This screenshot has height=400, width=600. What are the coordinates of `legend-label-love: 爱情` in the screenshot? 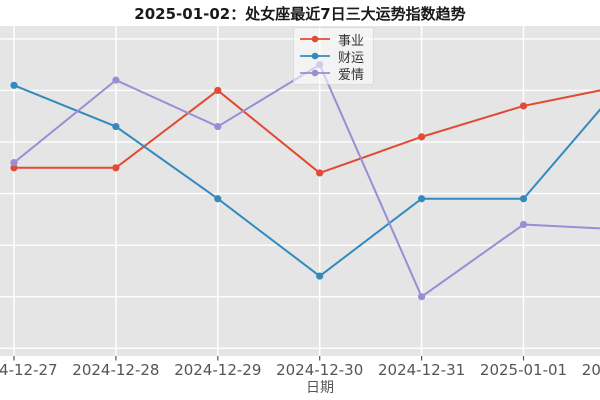 It's located at (351, 75).